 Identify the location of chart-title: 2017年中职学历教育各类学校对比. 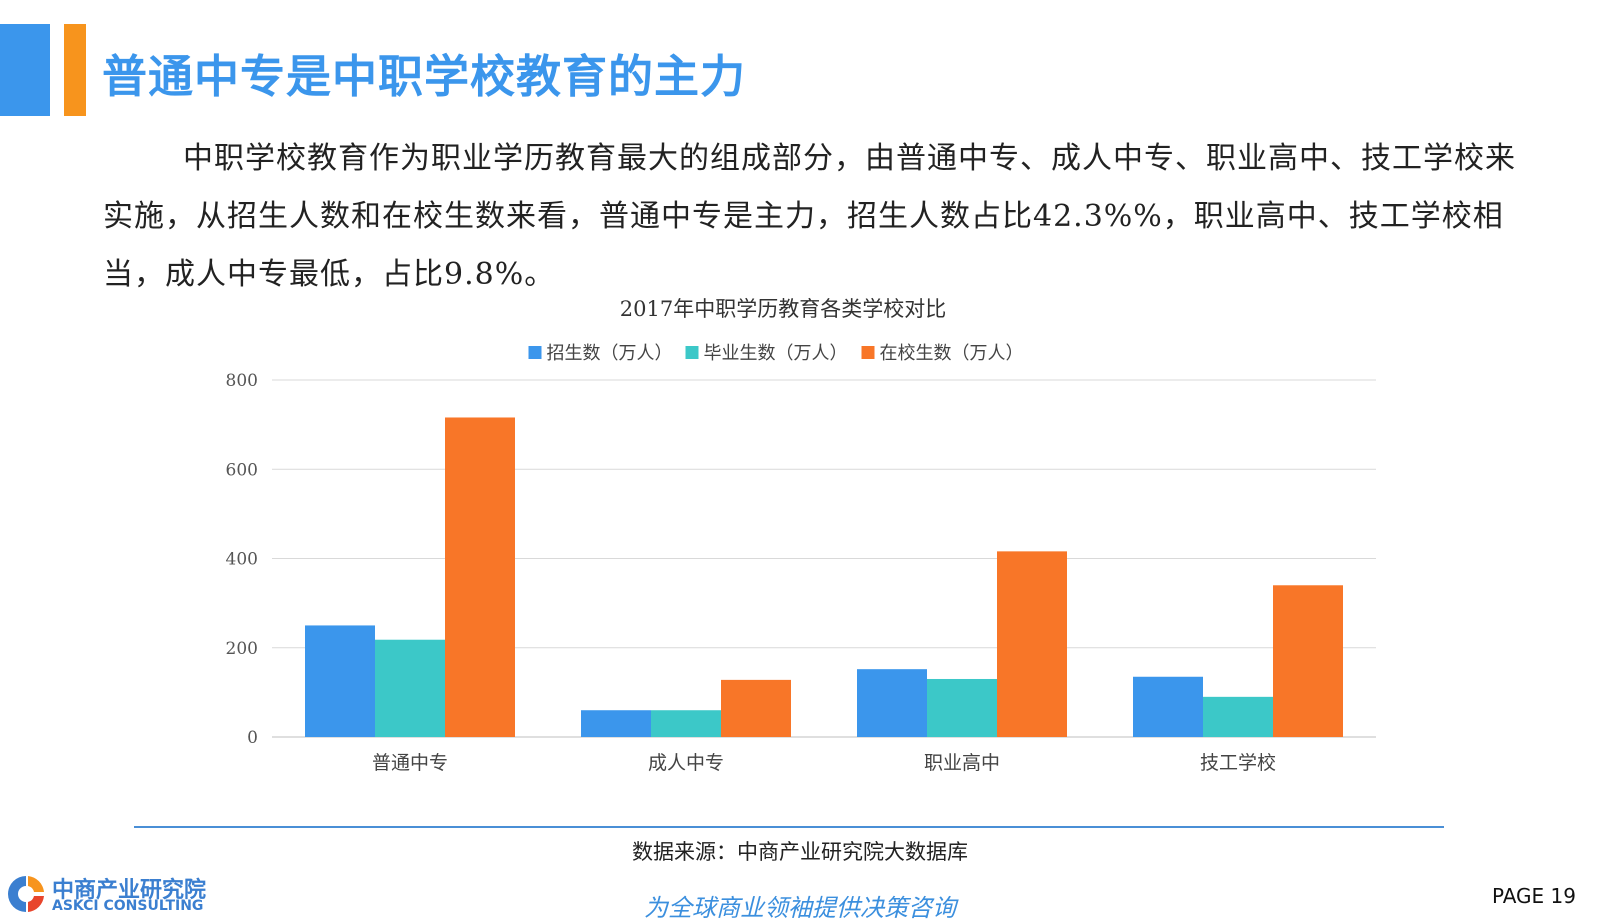
(783, 309).